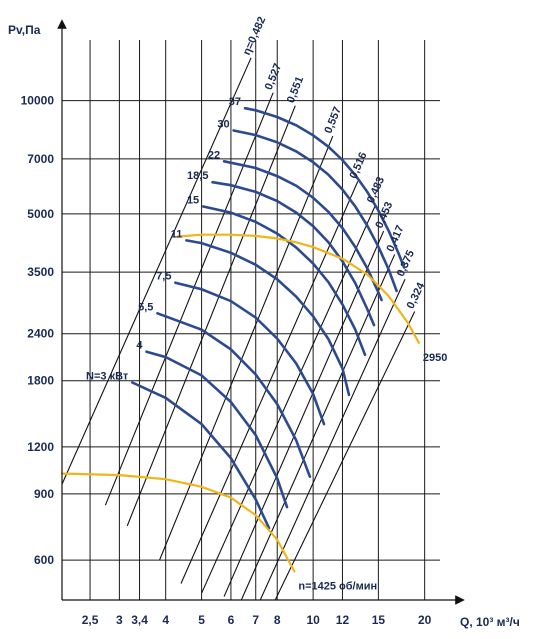 Image resolution: width=538 pixels, height=639 pixels. Describe the element at coordinates (337, 586) in the screenshot. I see `speed-curve-label-n-1425-об-мин: n=1425 об/мин` at that location.